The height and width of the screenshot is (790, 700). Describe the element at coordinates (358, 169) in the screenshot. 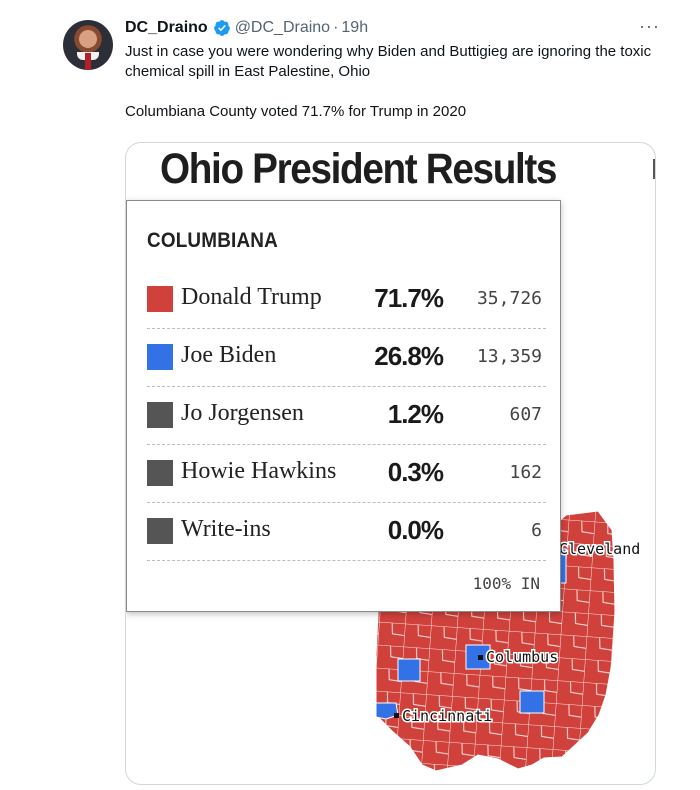

I see `map-title: Ohio President Results` at that location.